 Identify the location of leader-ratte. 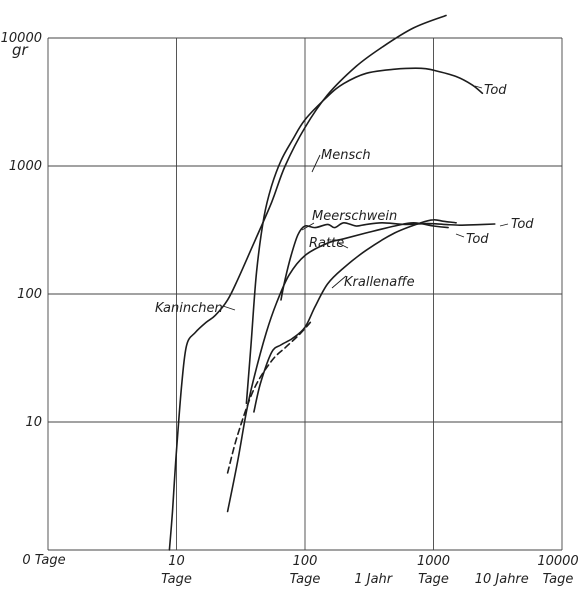
(343, 245).